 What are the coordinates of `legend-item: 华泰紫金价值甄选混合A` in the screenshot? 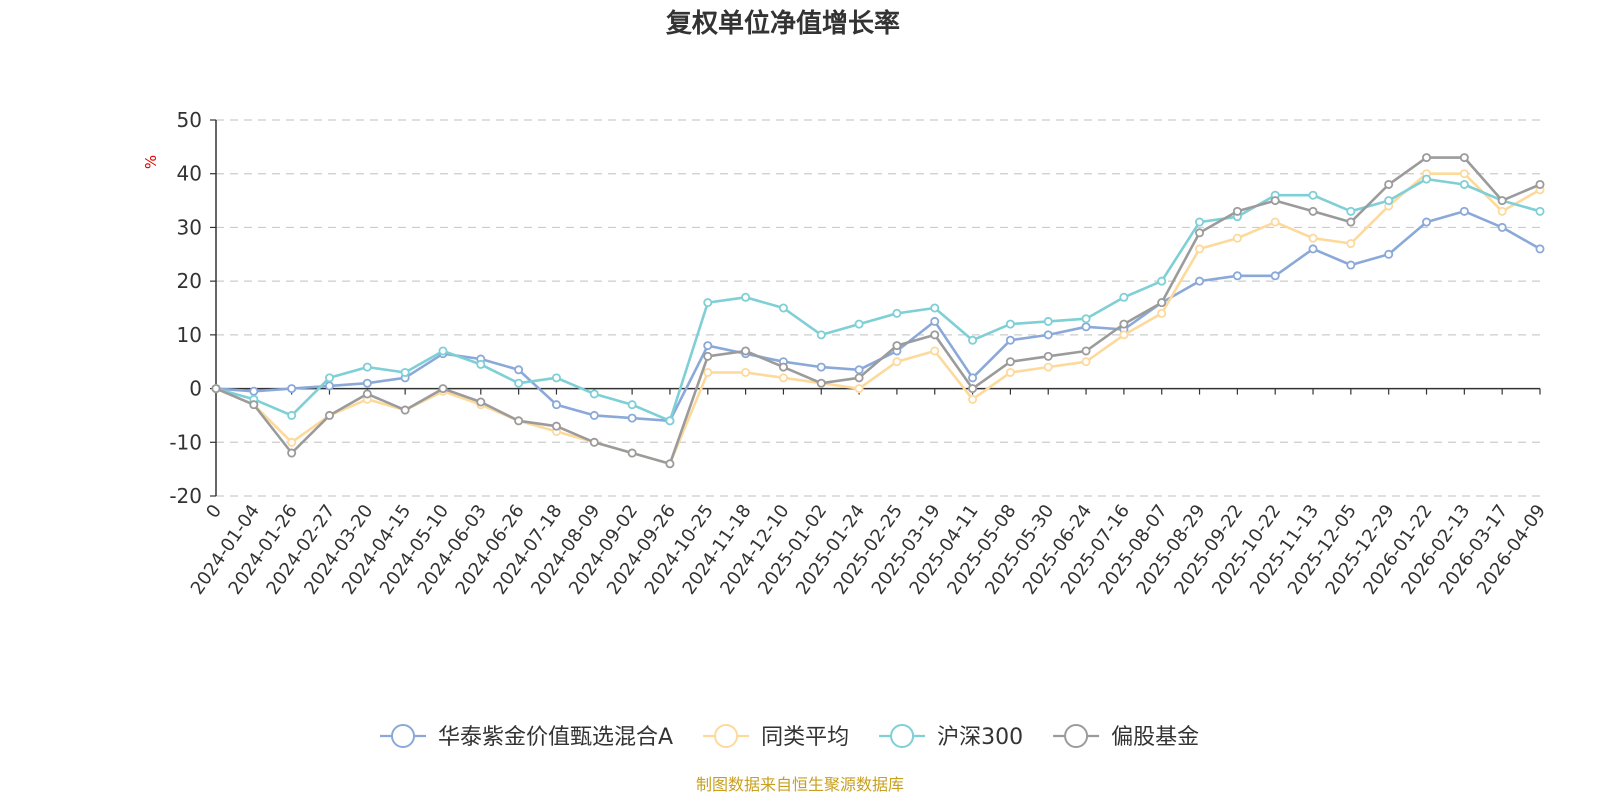 It's located at (526, 737).